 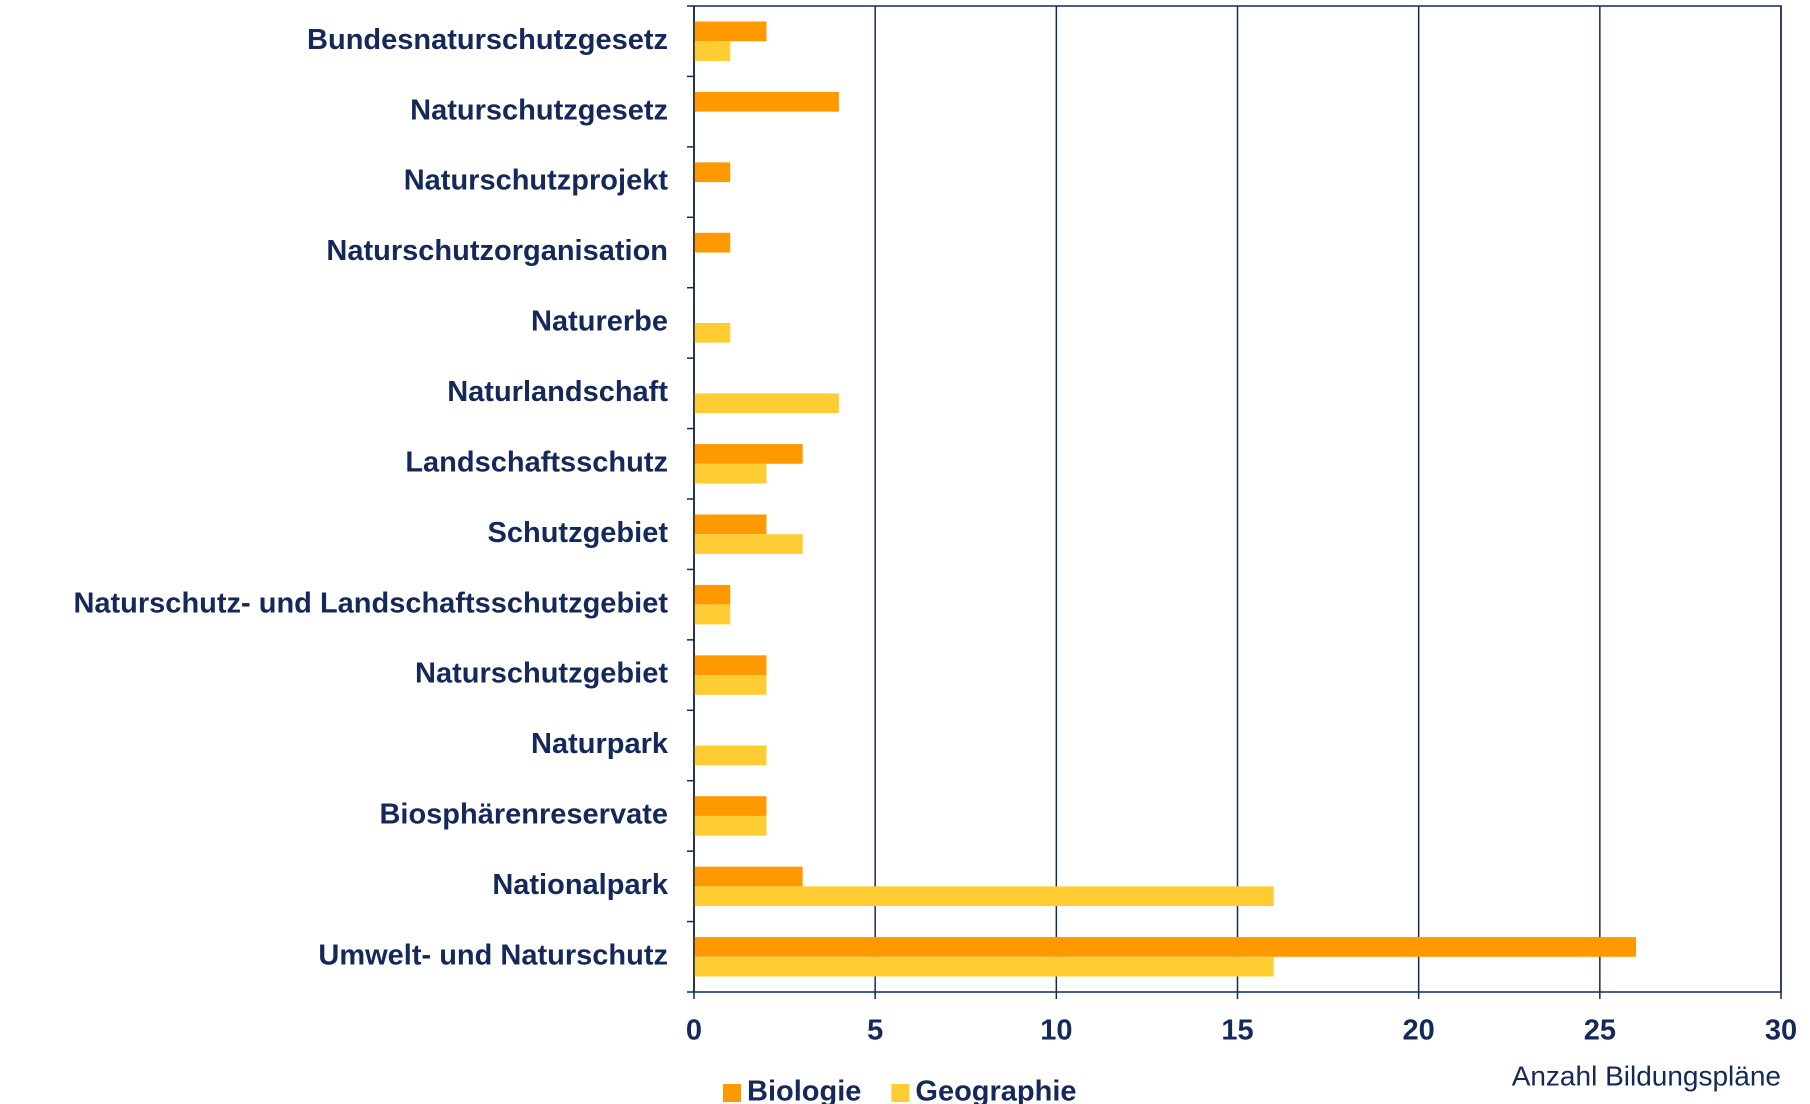 I want to click on y-tick-label: Naturschutzprojekt, so click(x=536, y=181).